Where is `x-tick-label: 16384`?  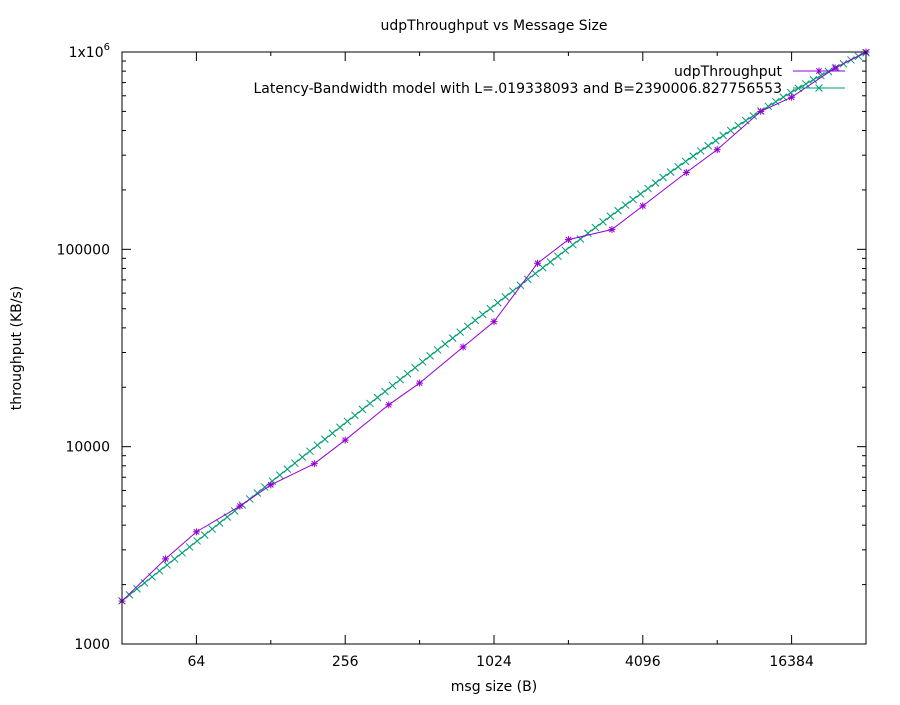 x-tick-label: 16384 is located at coordinates (791, 662).